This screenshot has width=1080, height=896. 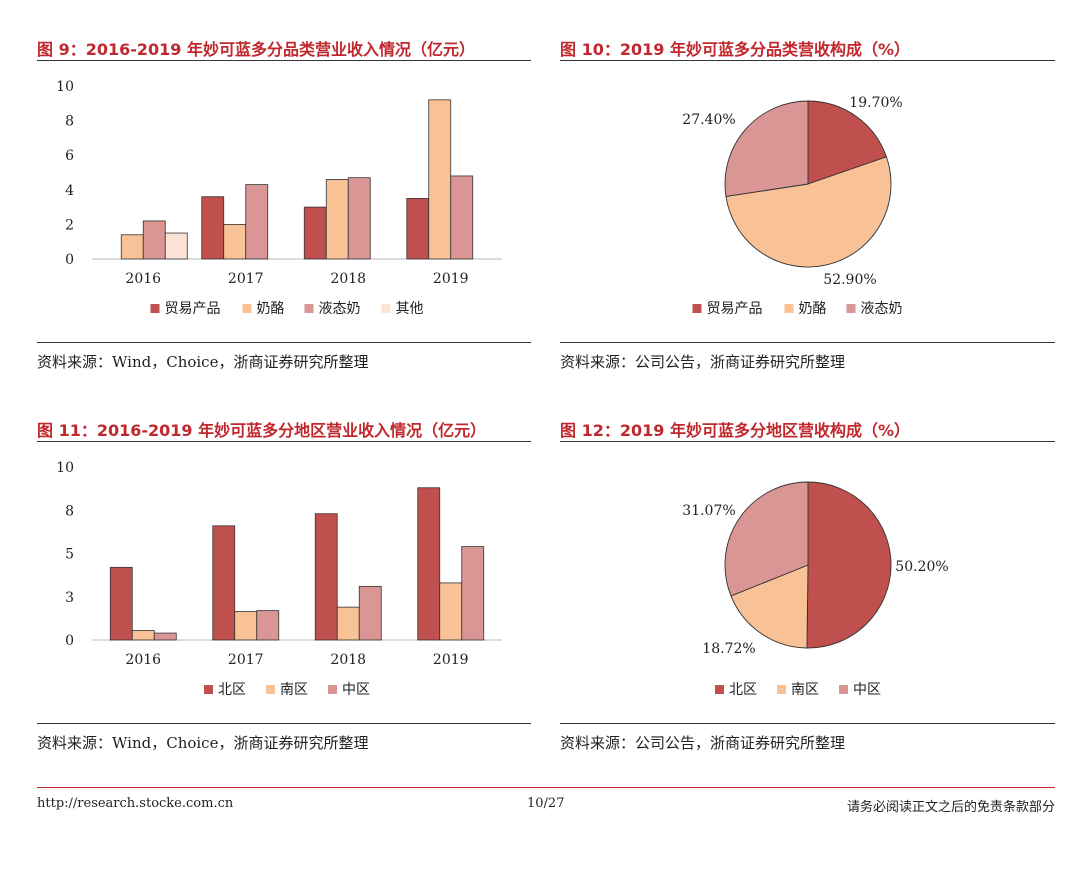 I want to click on pie-data-label: 31.07%, so click(x=708, y=511).